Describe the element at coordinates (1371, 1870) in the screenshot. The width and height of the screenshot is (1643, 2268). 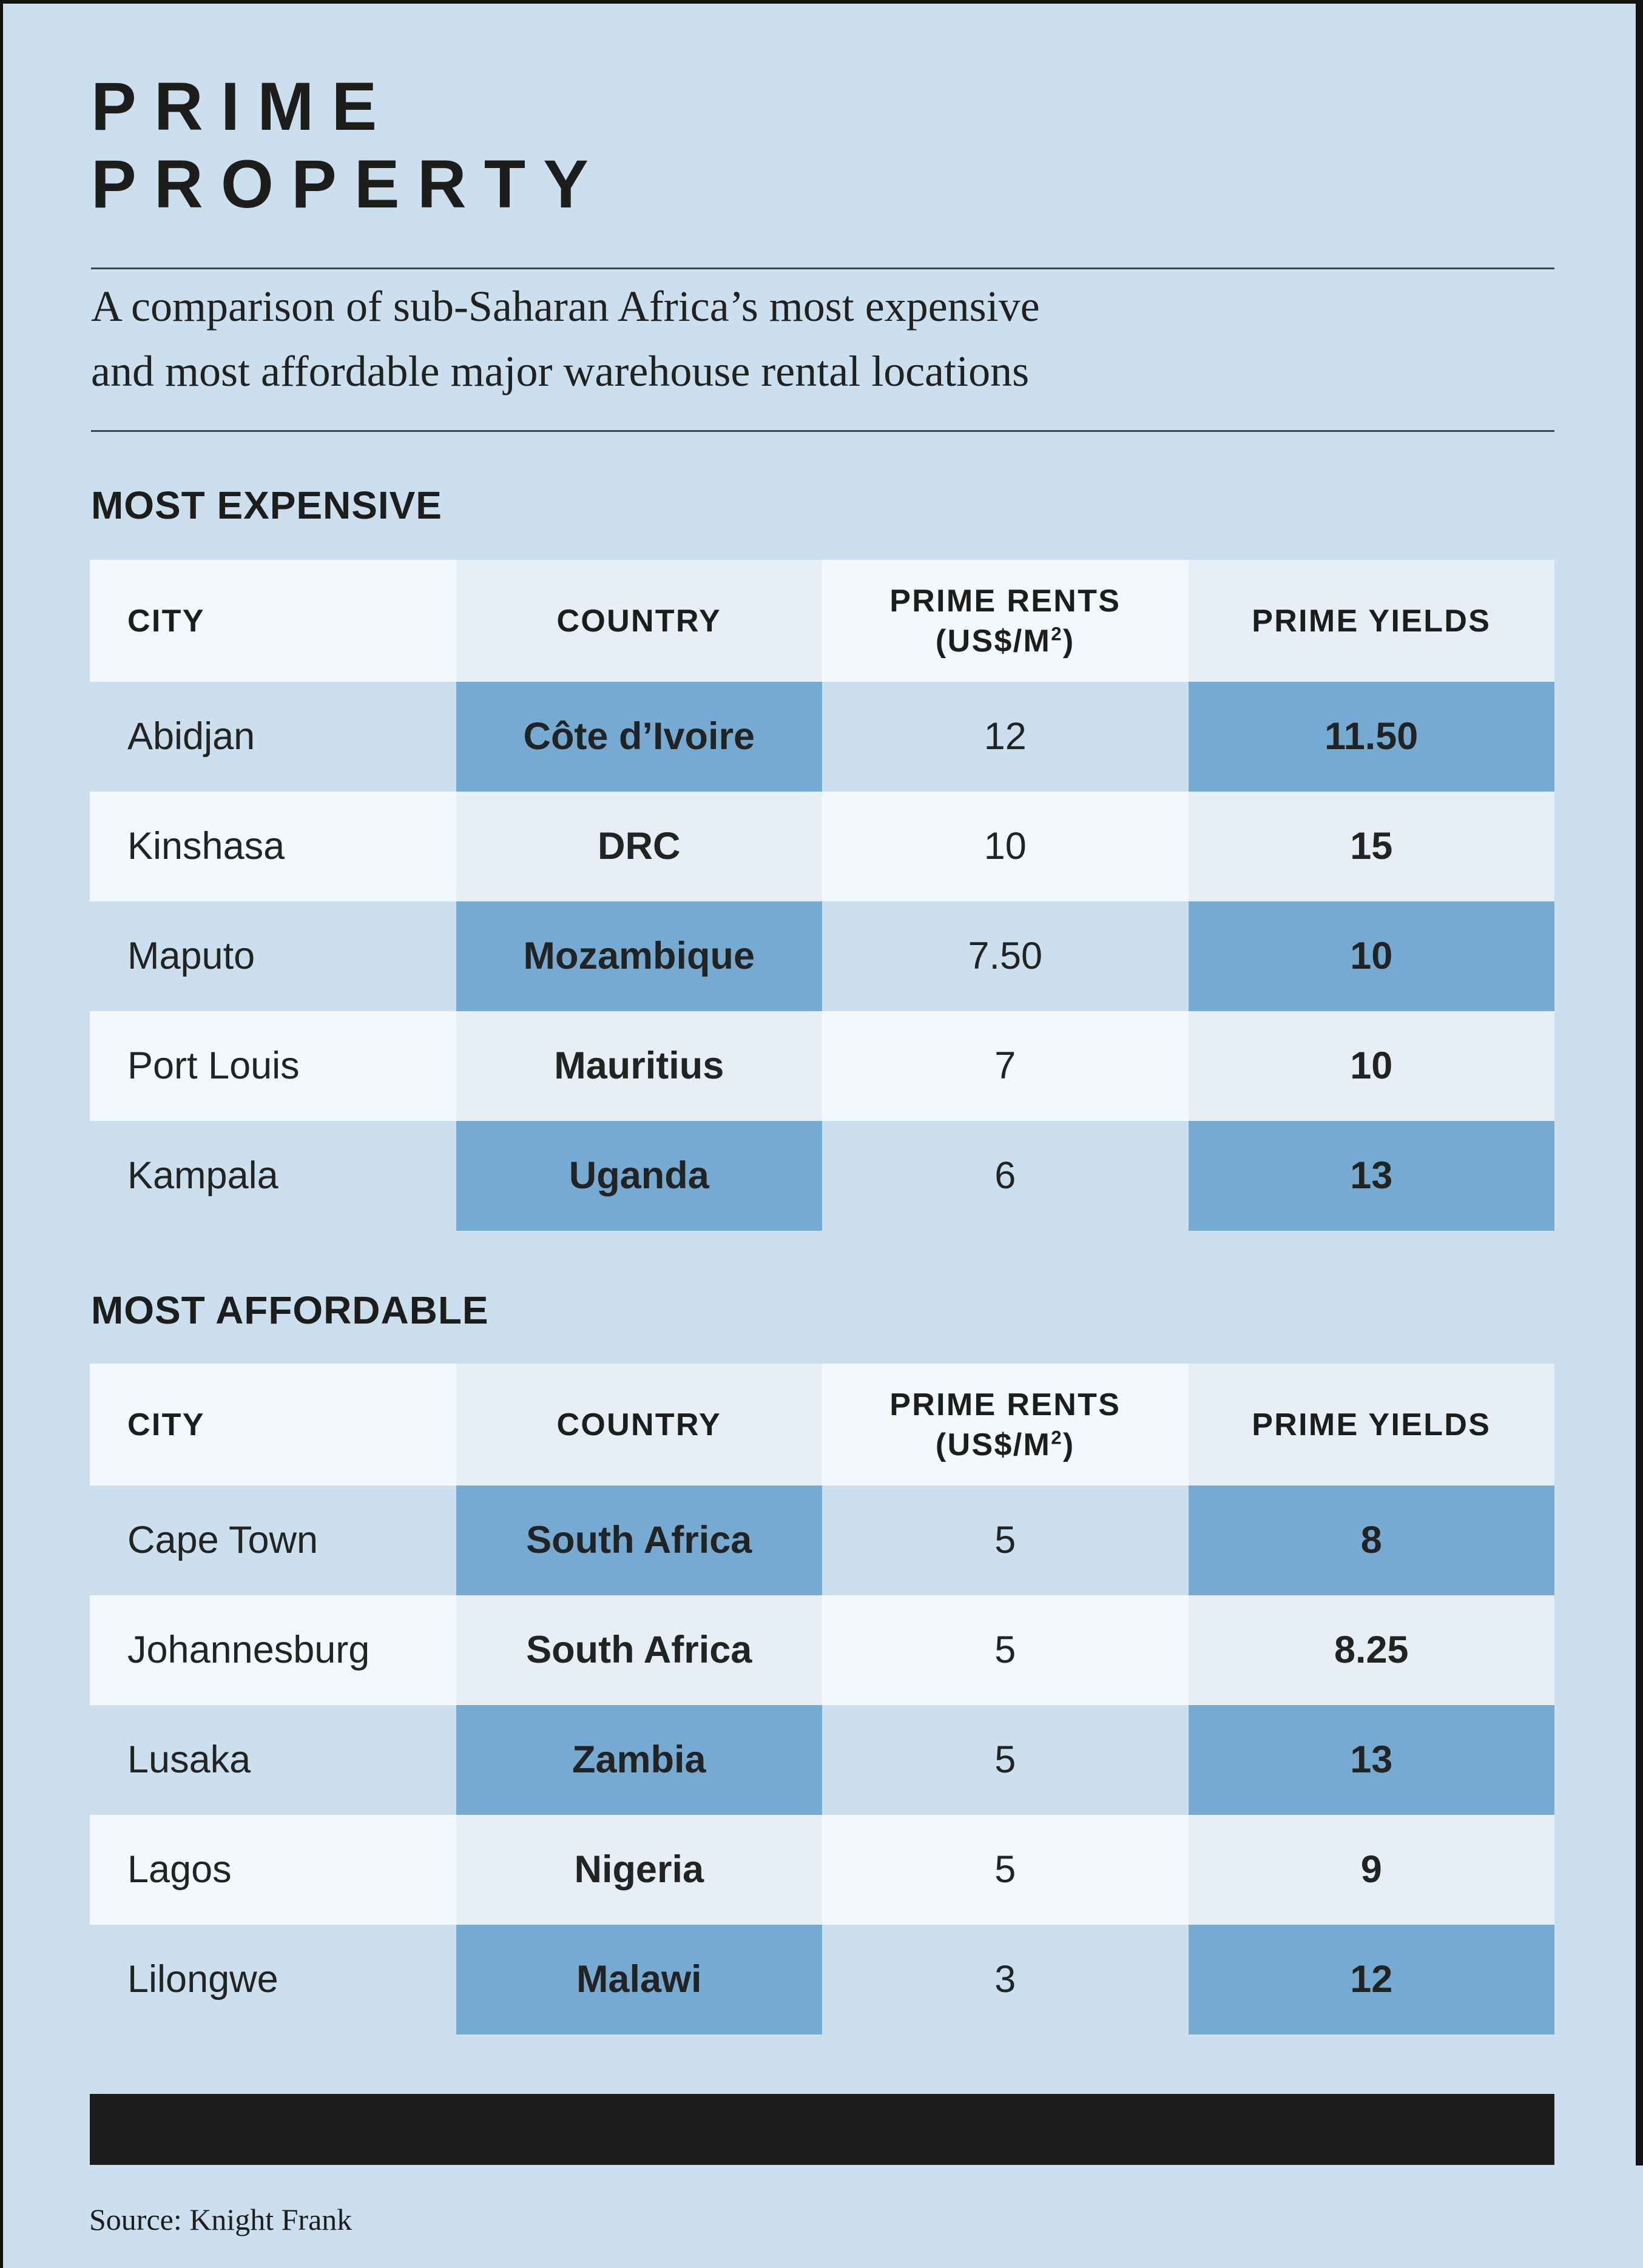
I see `yield-cell: 9` at that location.